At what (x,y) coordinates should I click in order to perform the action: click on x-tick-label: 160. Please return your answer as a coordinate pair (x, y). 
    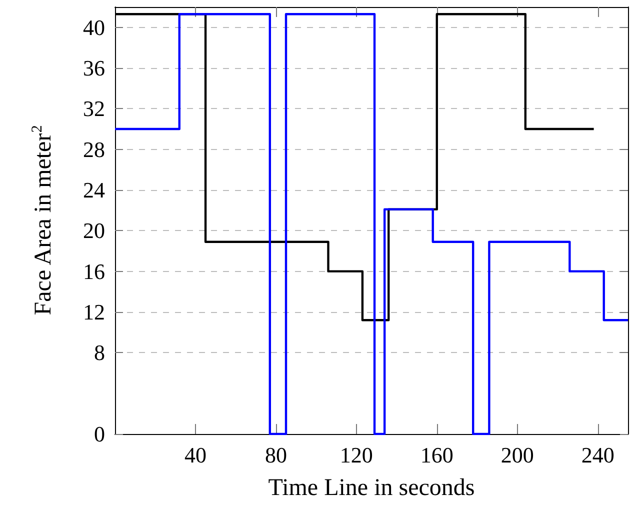
    Looking at the image, I should click on (437, 455).